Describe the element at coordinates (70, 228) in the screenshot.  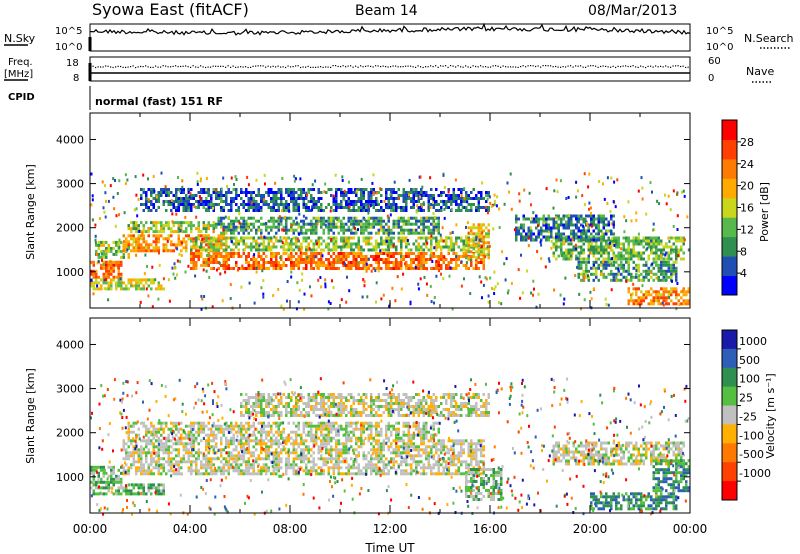
I see `y-tick-label: 2000` at that location.